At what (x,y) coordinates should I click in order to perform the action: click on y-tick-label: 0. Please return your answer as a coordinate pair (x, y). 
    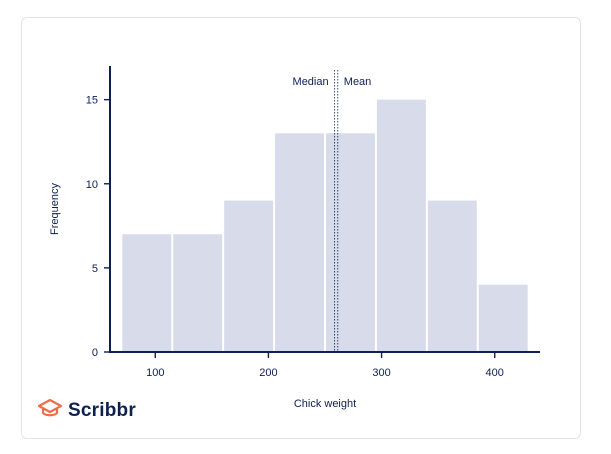
    Looking at the image, I should click on (95, 353).